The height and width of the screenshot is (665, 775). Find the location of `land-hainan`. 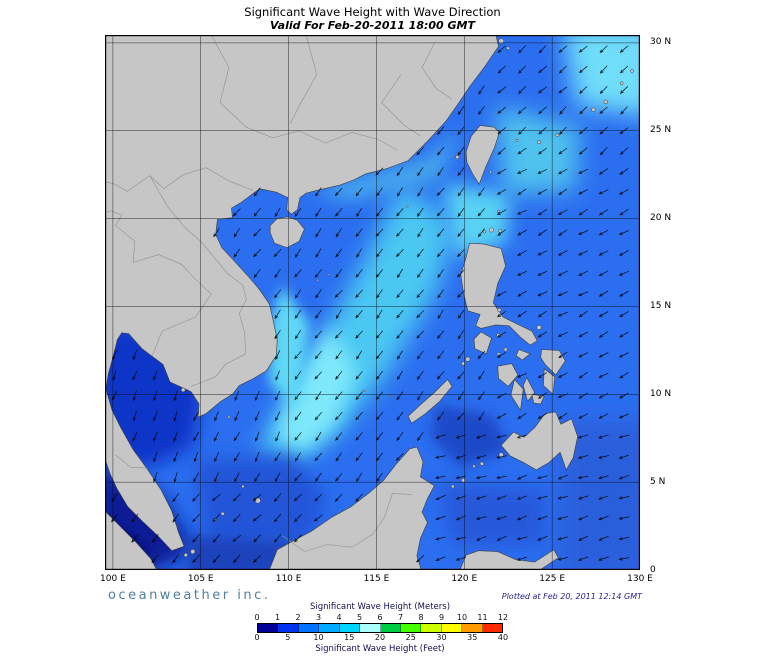

land-hainan is located at coordinates (287, 232).